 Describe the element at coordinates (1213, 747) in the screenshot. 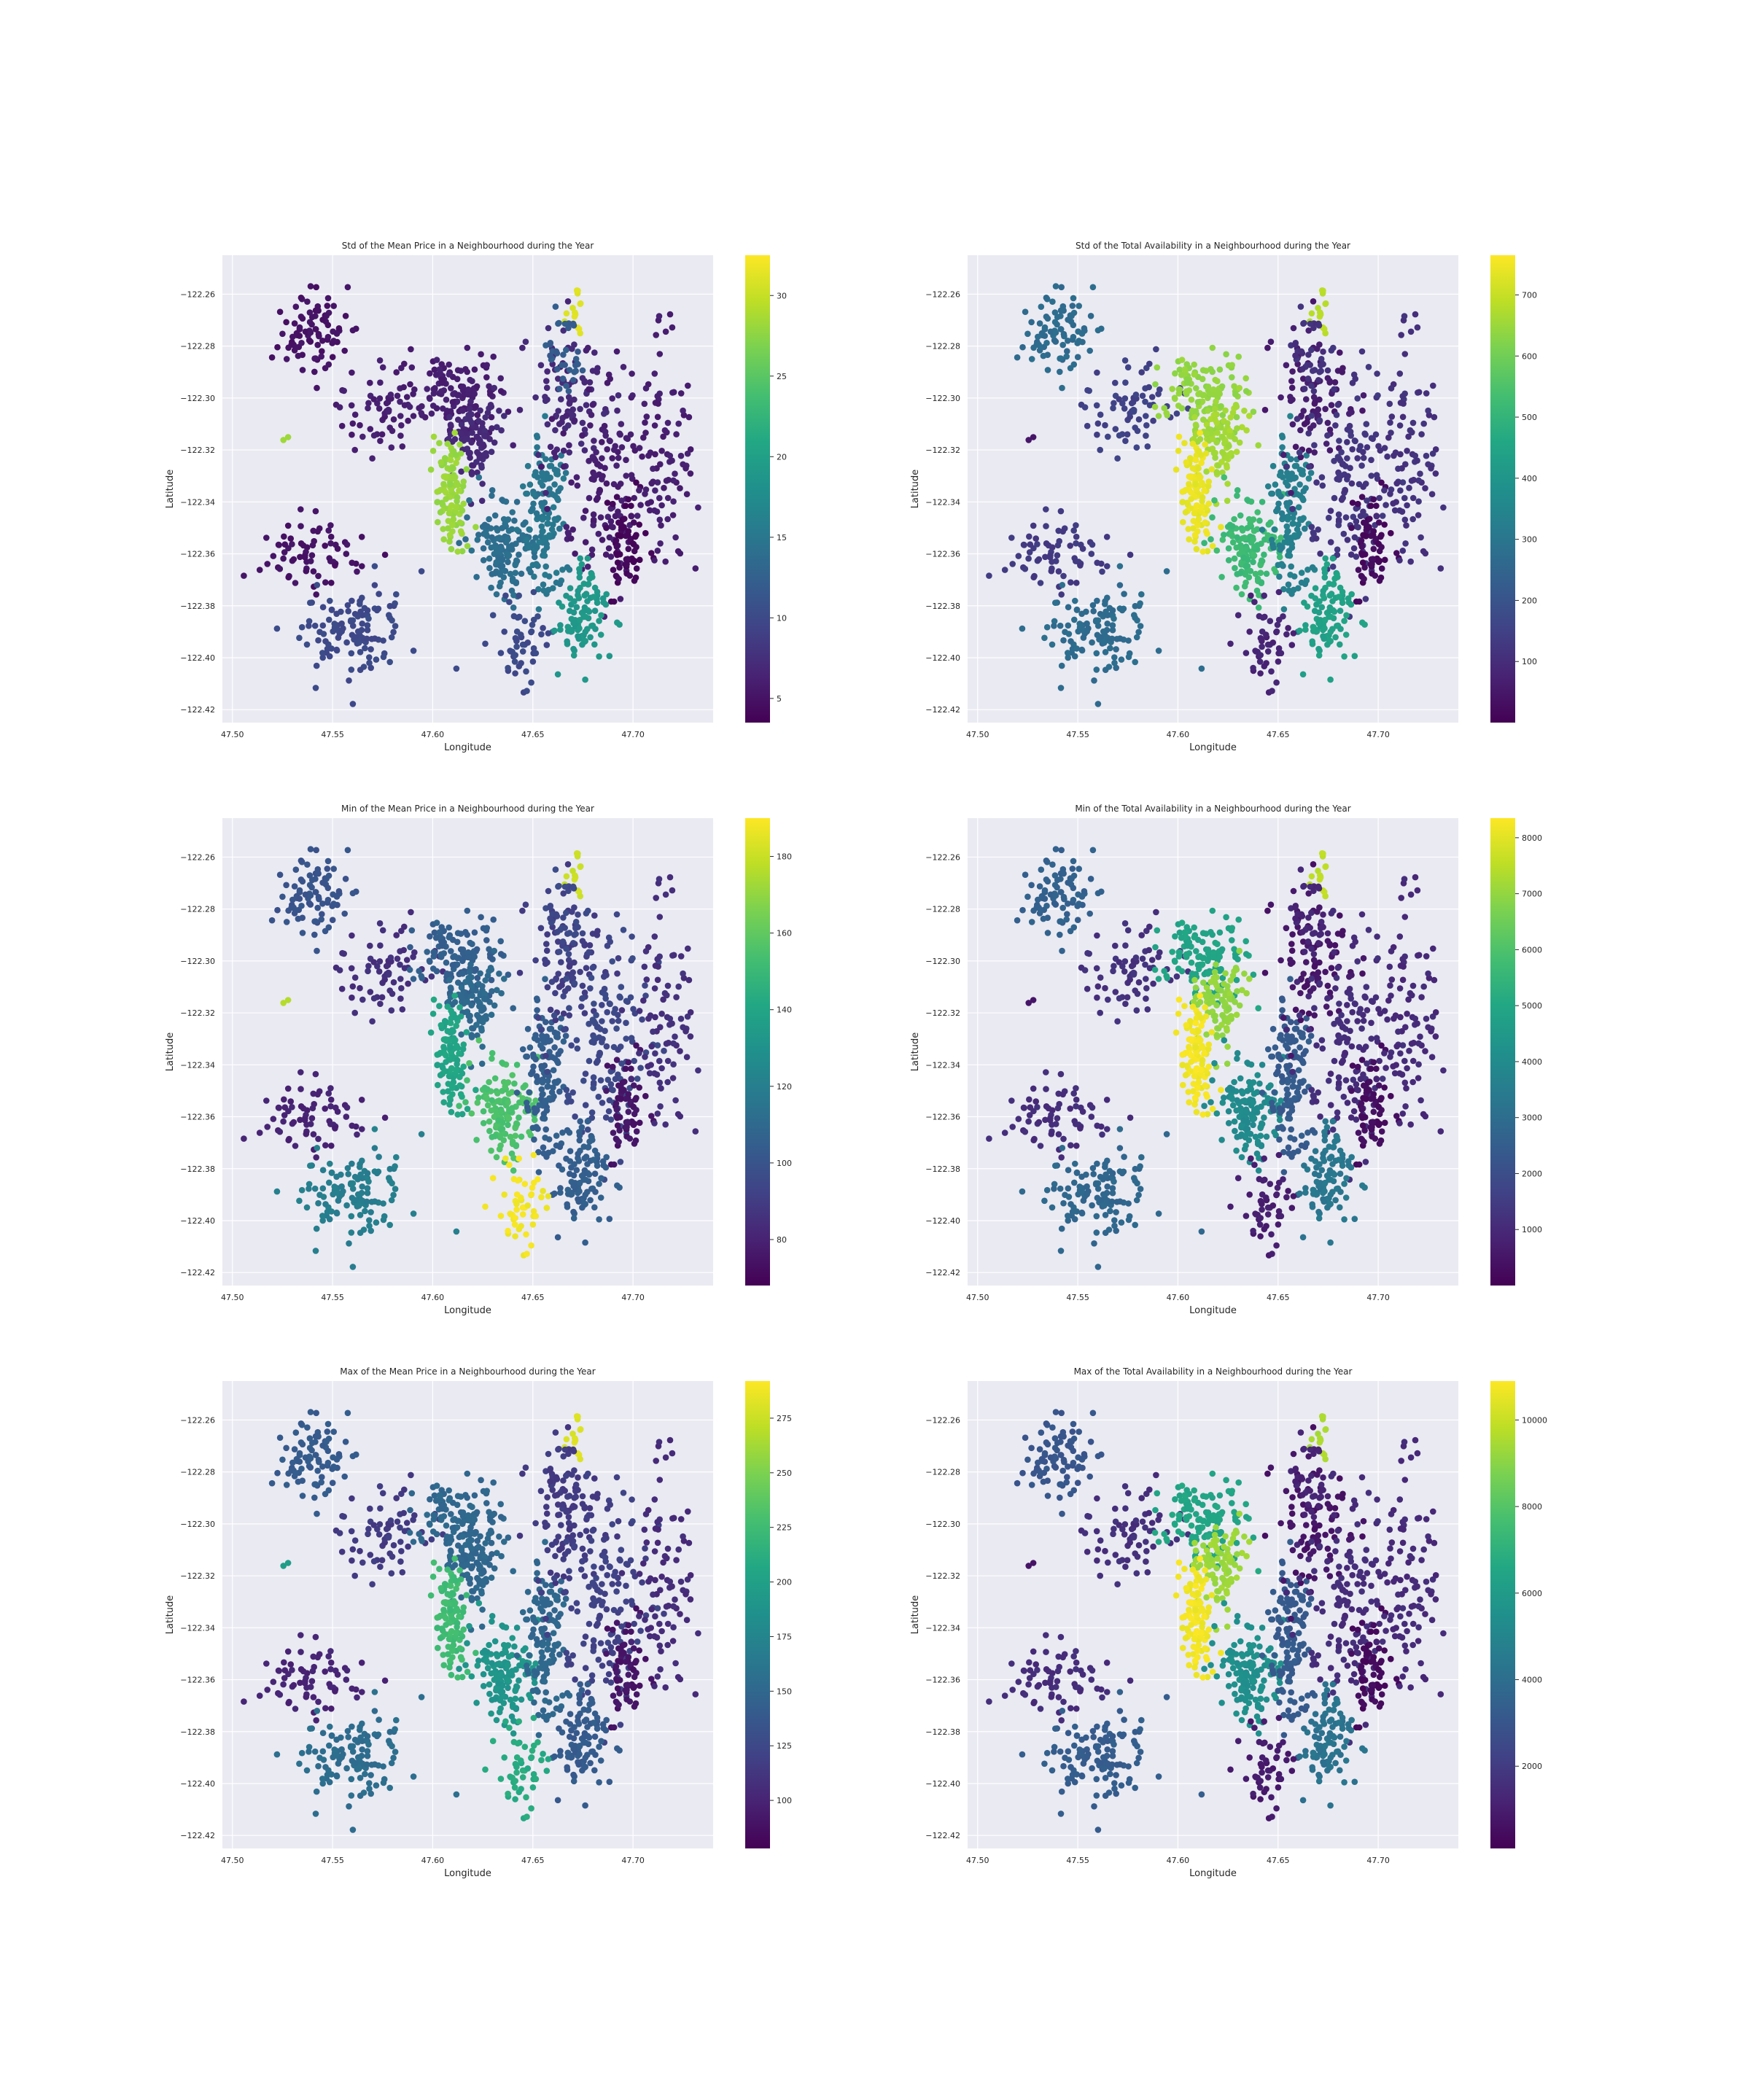

I see `x-axis-label: Longitude` at that location.